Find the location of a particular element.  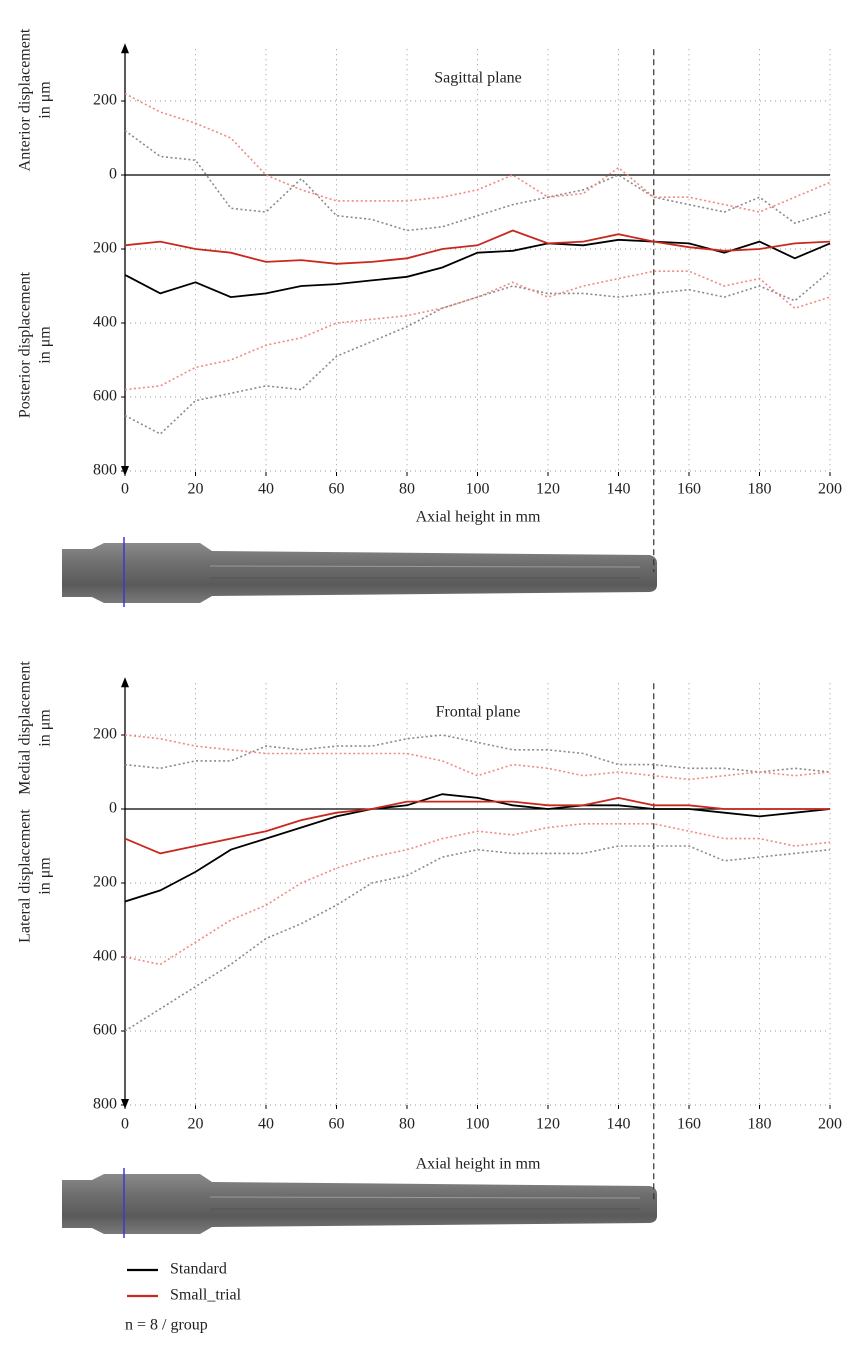

legend-note: n = 8 / group is located at coordinates (166, 1325).